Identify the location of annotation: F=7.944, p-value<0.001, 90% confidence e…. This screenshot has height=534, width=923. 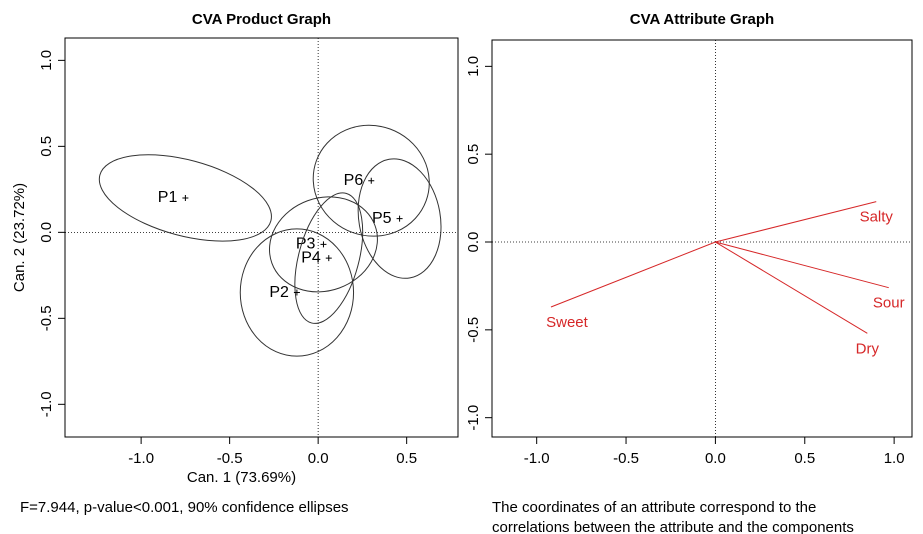
(184, 507).